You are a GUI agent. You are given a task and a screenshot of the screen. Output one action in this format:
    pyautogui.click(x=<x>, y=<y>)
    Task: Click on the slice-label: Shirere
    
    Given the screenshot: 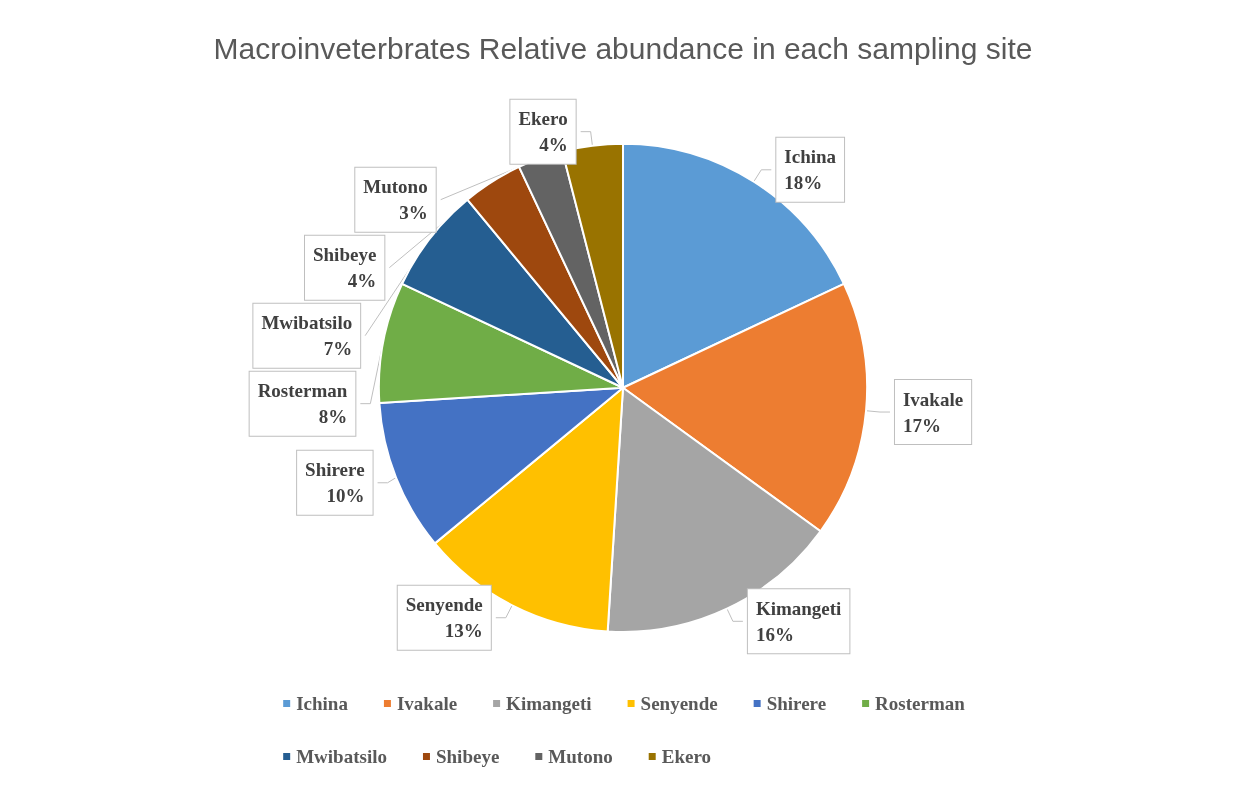 What is the action you would take?
    pyautogui.click(x=335, y=470)
    